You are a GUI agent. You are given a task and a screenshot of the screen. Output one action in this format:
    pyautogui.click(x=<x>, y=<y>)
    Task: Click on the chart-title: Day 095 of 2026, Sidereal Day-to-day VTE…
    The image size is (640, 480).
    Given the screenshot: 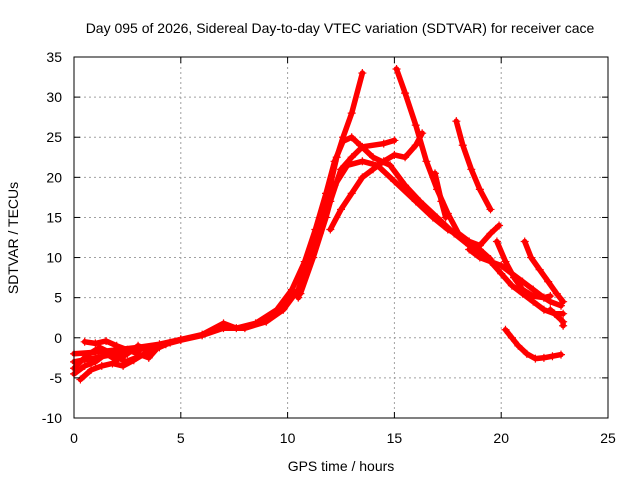 What is the action you would take?
    pyautogui.click(x=340, y=28)
    